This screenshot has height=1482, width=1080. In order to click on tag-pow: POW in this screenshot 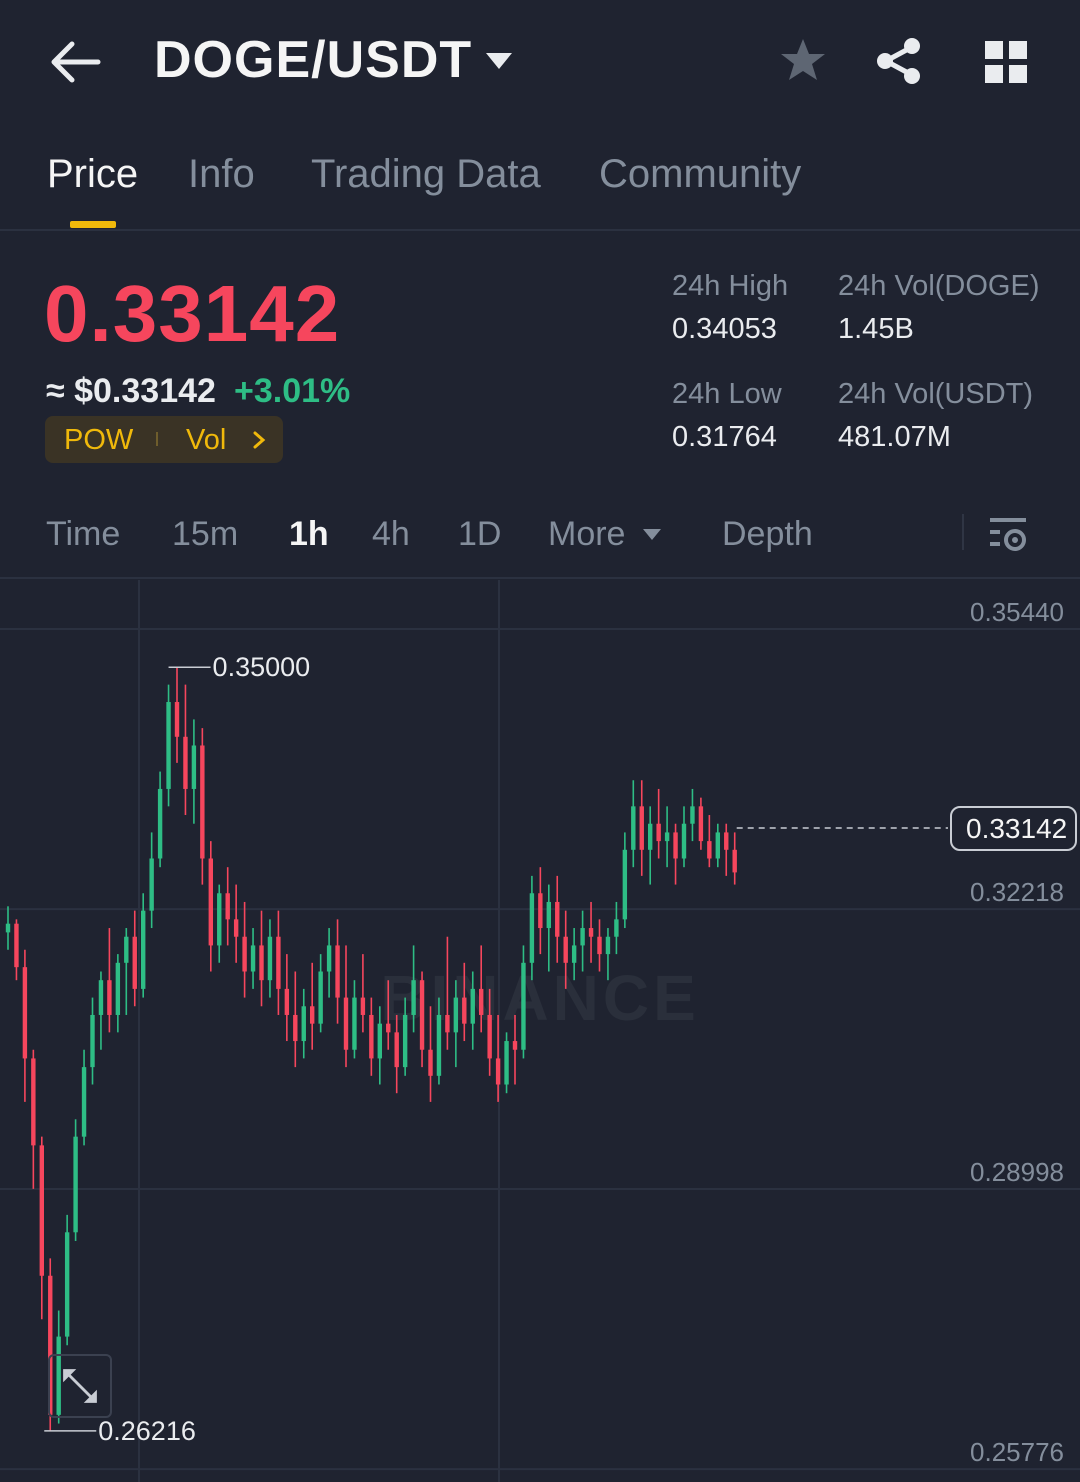, I will do `click(99, 440)`.